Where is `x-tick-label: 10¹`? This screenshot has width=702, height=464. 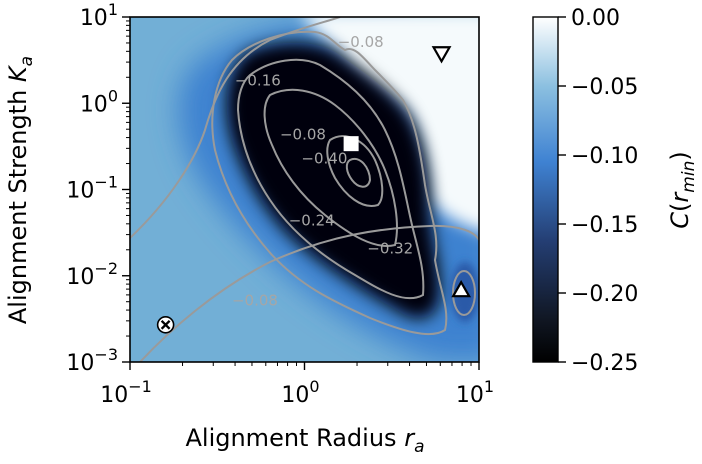 x-tick-label: 10¹ is located at coordinates (475, 392).